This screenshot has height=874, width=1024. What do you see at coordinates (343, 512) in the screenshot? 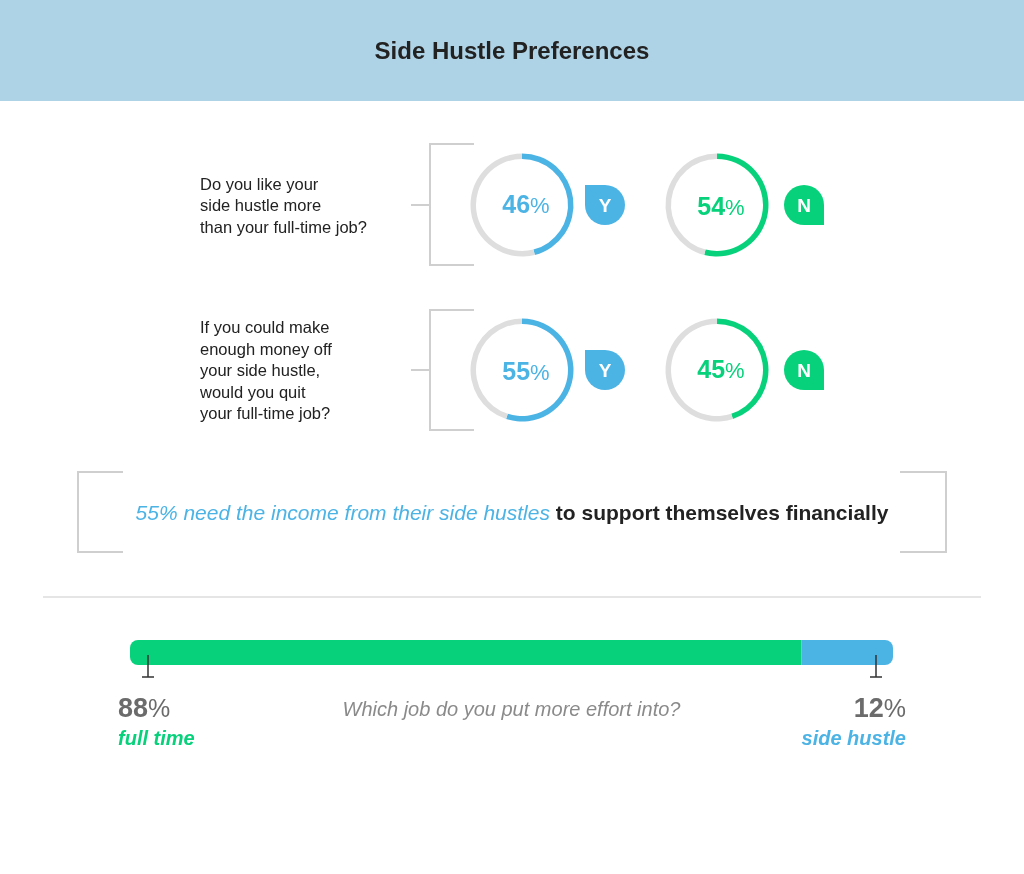
I see `text: 55% need the income from their side hustles` at bounding box center [343, 512].